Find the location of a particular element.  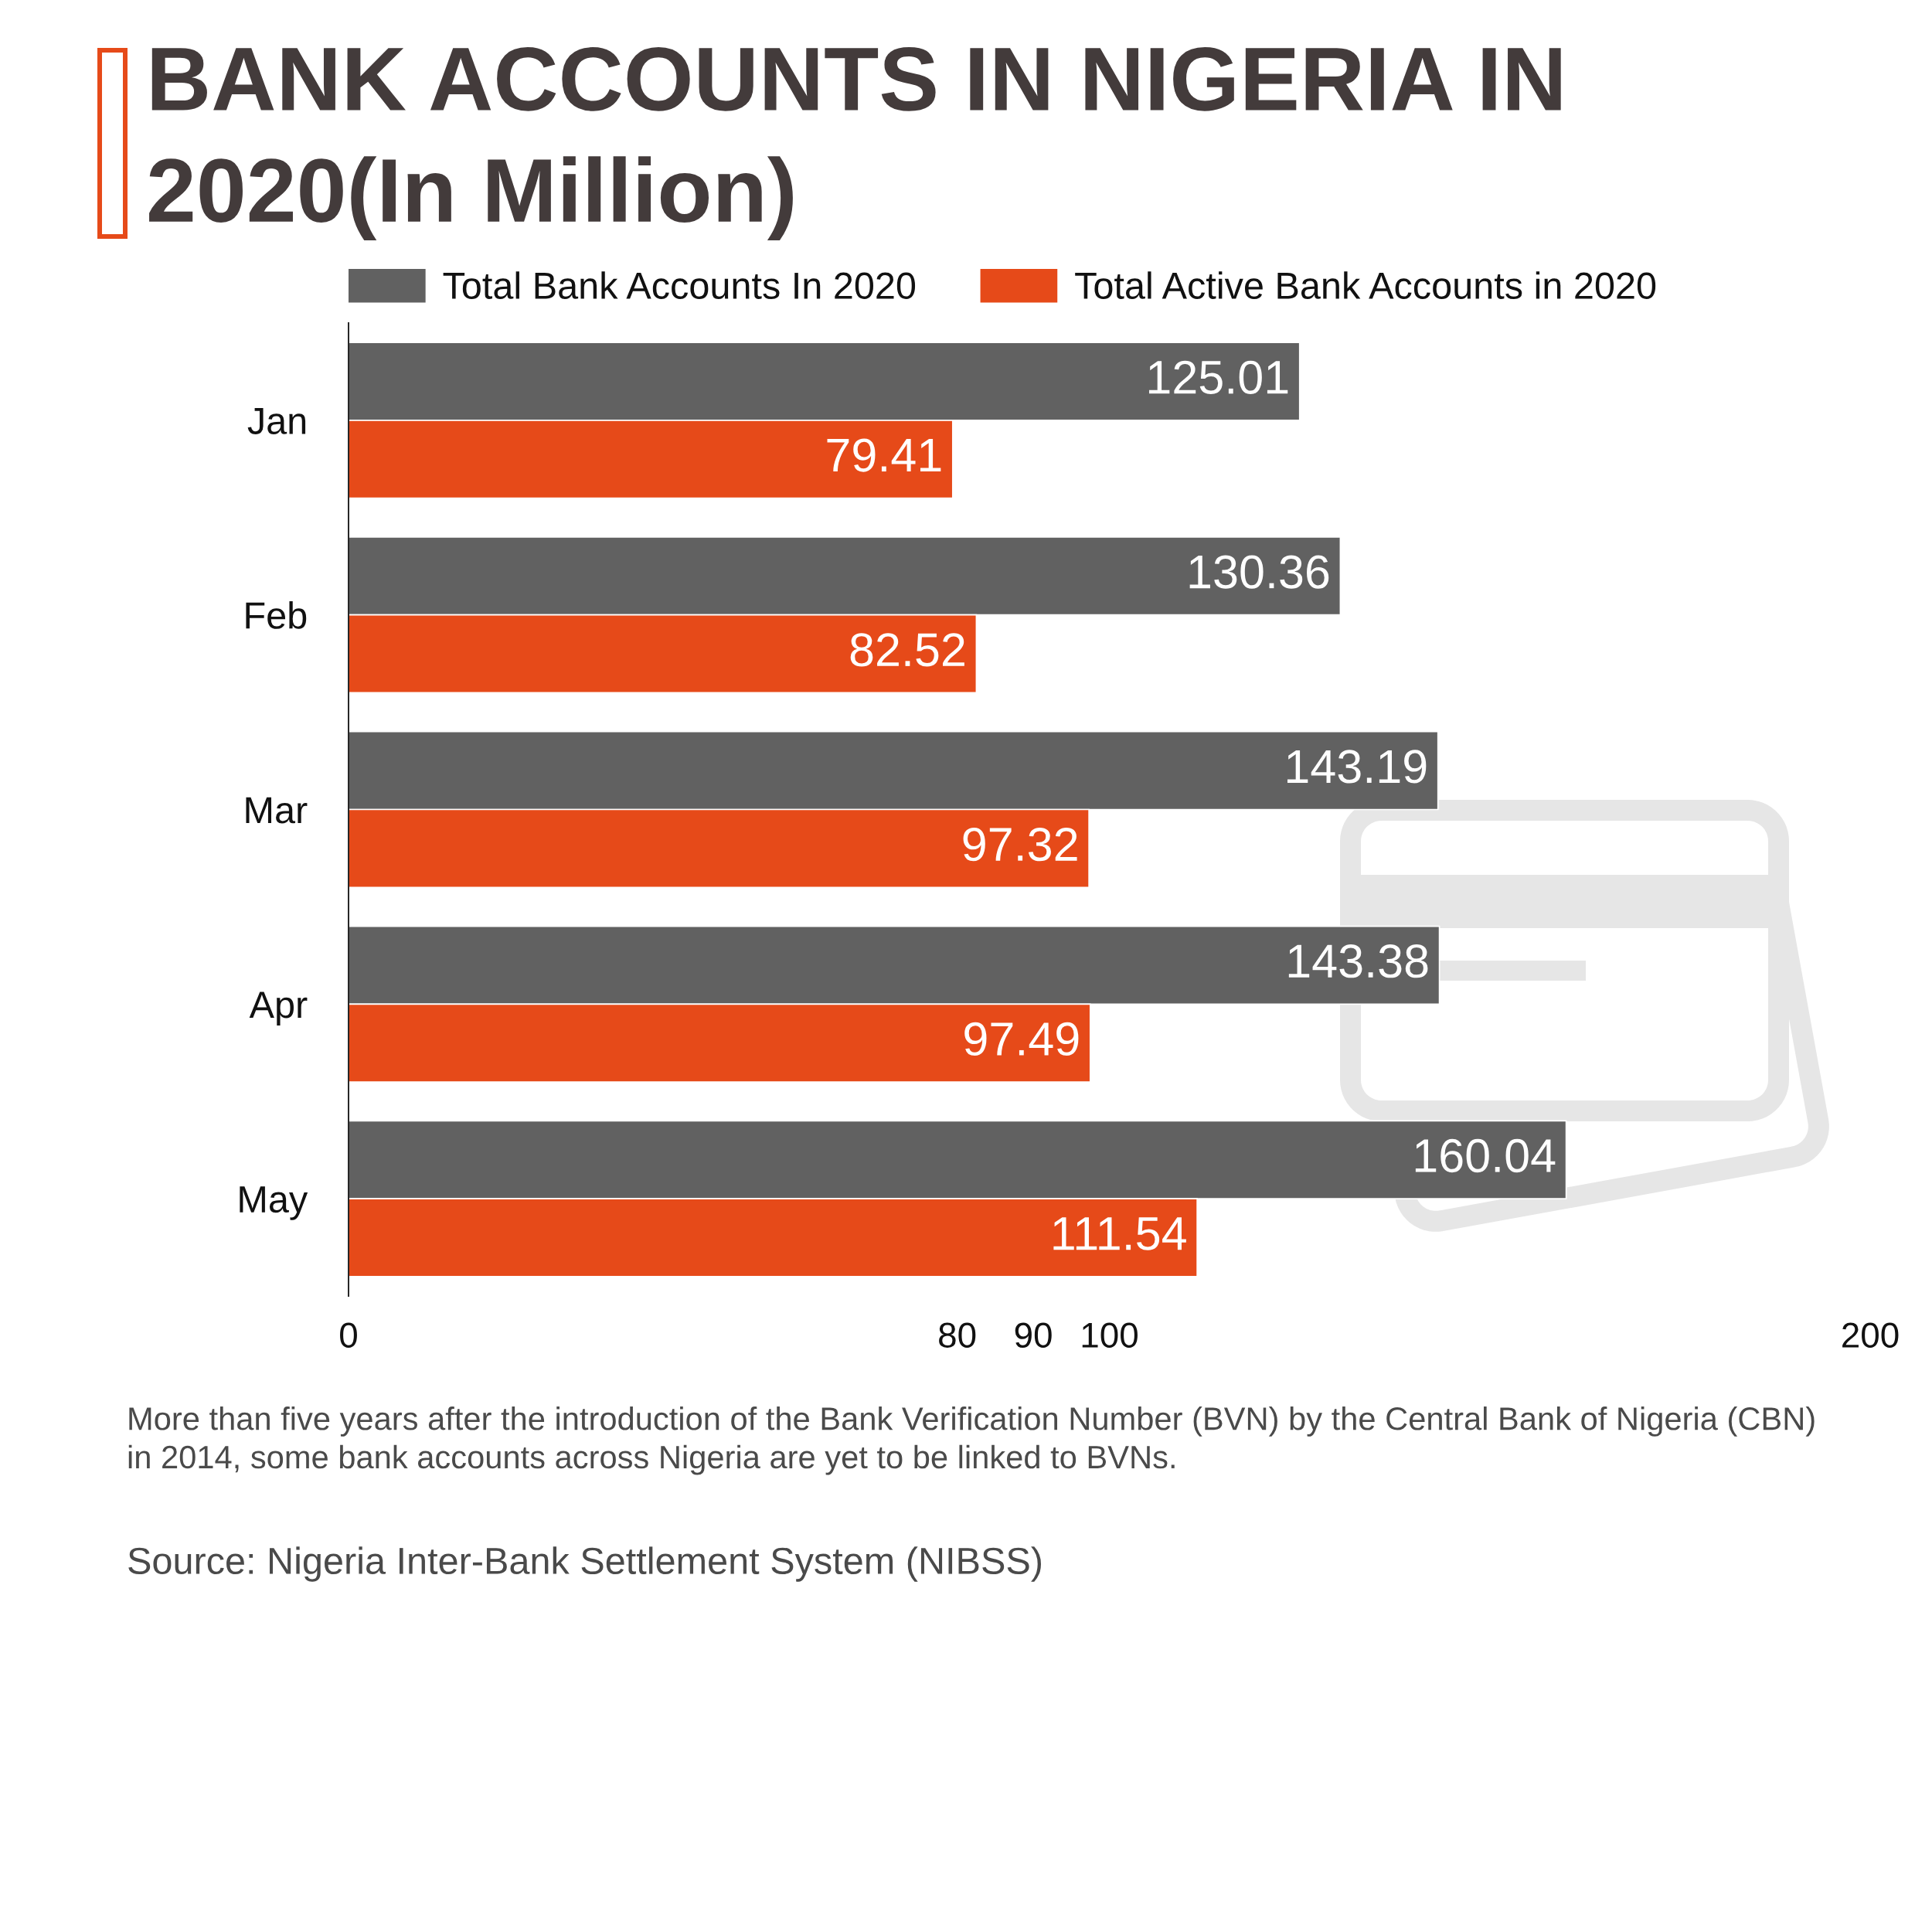

y-tick-label: Feb is located at coordinates (276, 615).